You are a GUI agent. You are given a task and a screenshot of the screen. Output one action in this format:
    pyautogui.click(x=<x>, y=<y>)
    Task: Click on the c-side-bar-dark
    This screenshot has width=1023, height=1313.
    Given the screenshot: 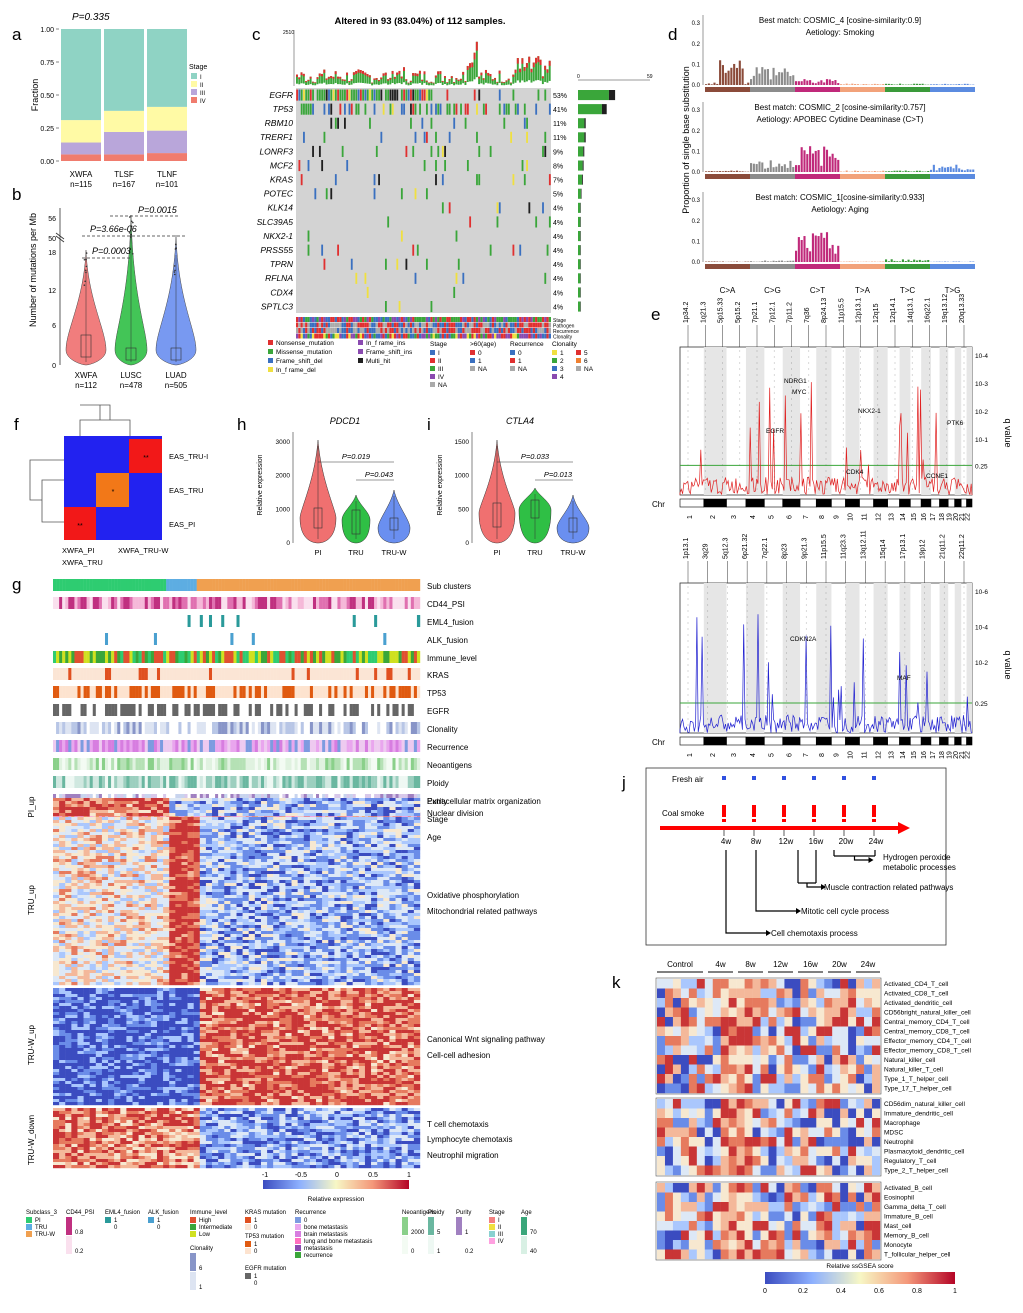 What is the action you would take?
    pyautogui.click(x=604, y=109)
    